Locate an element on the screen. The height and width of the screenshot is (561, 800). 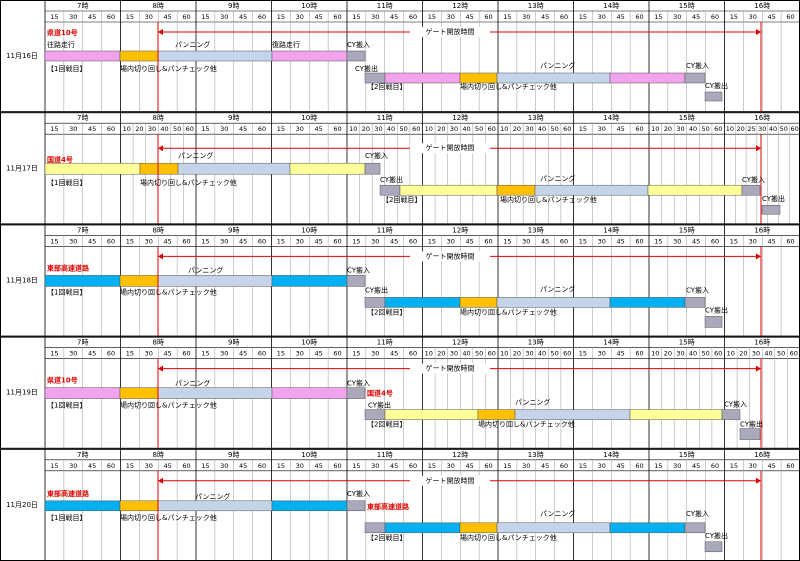
hour-label: 7時 is located at coordinates (82, 343).